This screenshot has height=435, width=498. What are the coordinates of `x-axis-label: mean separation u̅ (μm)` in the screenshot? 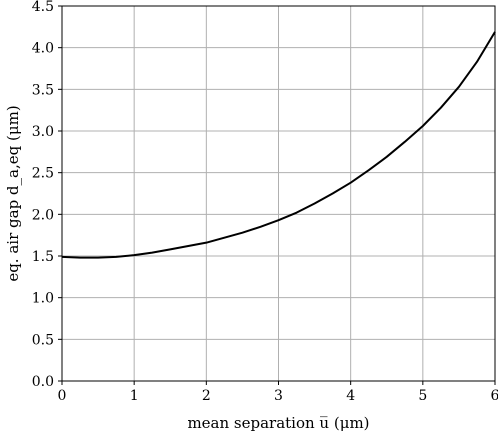 It's located at (278, 423).